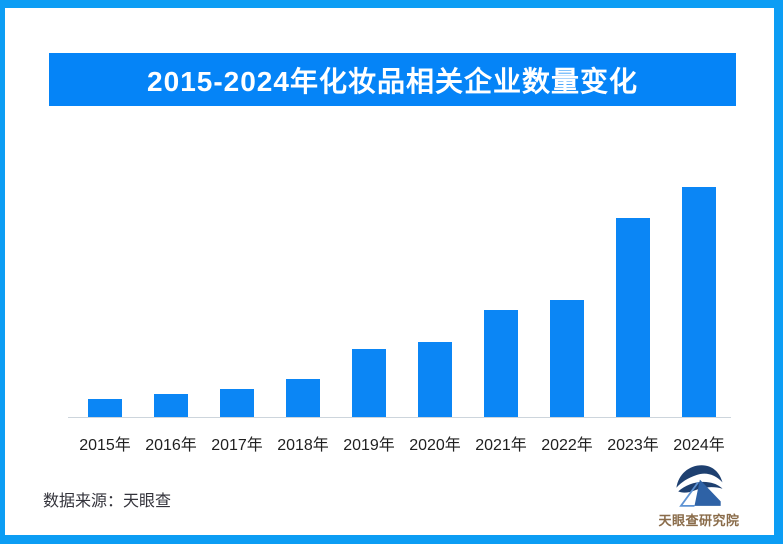  I want to click on brand-logo: 天眼查研究院, so click(699, 496).